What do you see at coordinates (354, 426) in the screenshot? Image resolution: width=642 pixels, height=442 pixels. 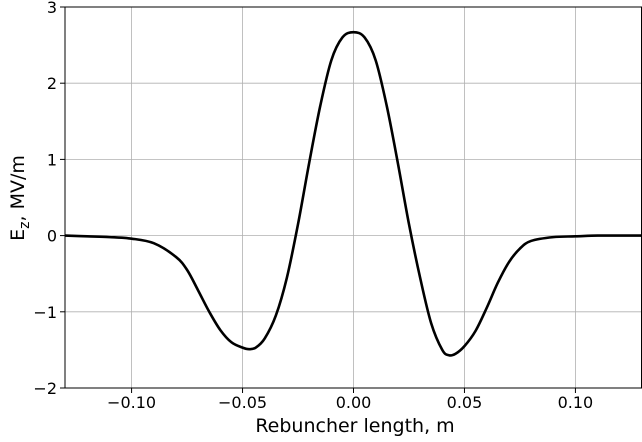 I see `x-axis-label: Rebuncher length, m` at bounding box center [354, 426].